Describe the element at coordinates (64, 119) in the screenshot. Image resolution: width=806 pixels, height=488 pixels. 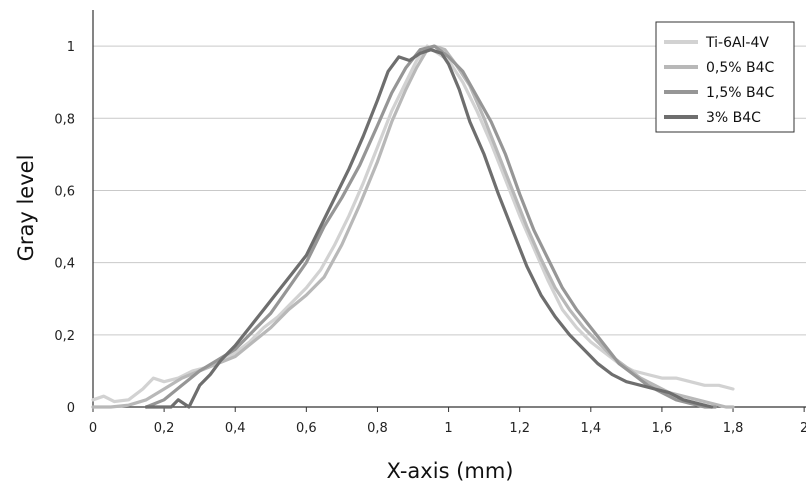
I see `y-tick-label: 0,8` at that location.